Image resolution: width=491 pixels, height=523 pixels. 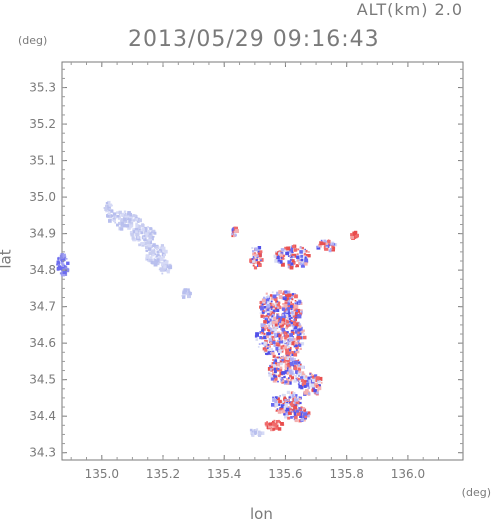 I want to click on y-tick-label: 34.9, so click(x=42, y=234).